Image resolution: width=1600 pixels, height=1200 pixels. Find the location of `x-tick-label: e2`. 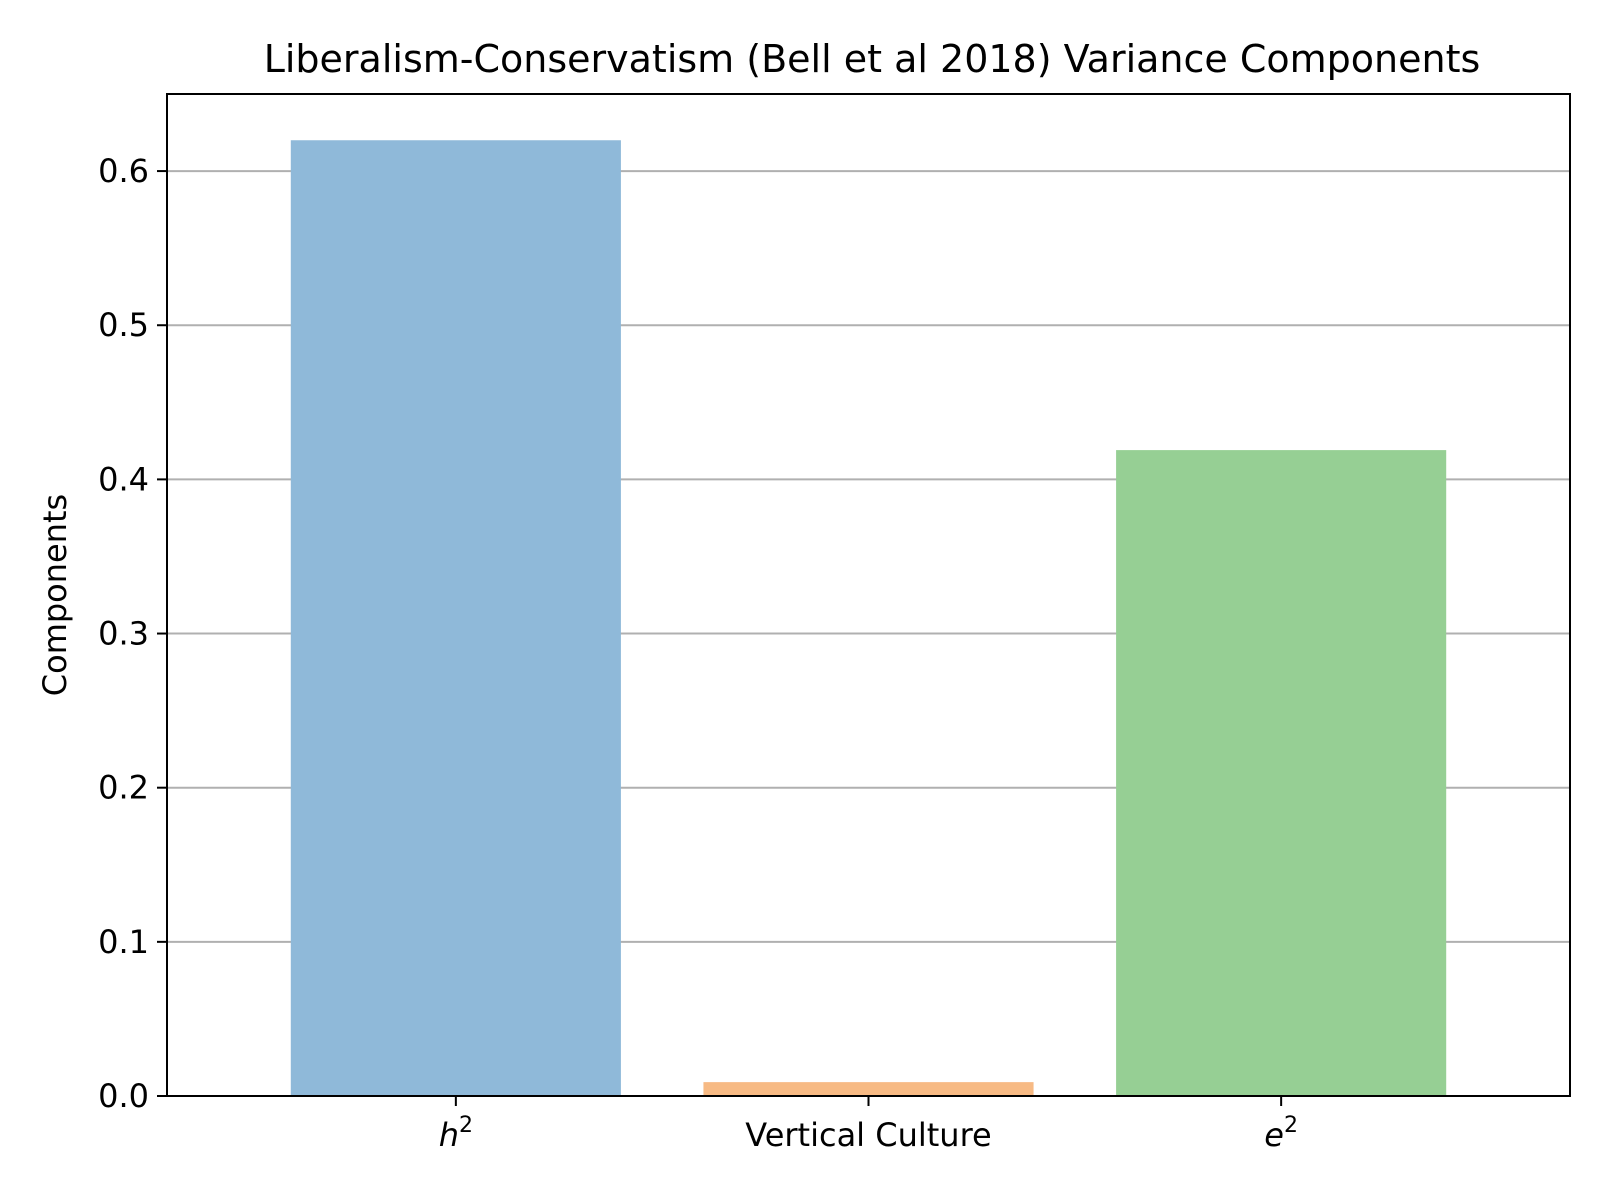

x-tick-label: e2 is located at coordinates (1281, 1133).